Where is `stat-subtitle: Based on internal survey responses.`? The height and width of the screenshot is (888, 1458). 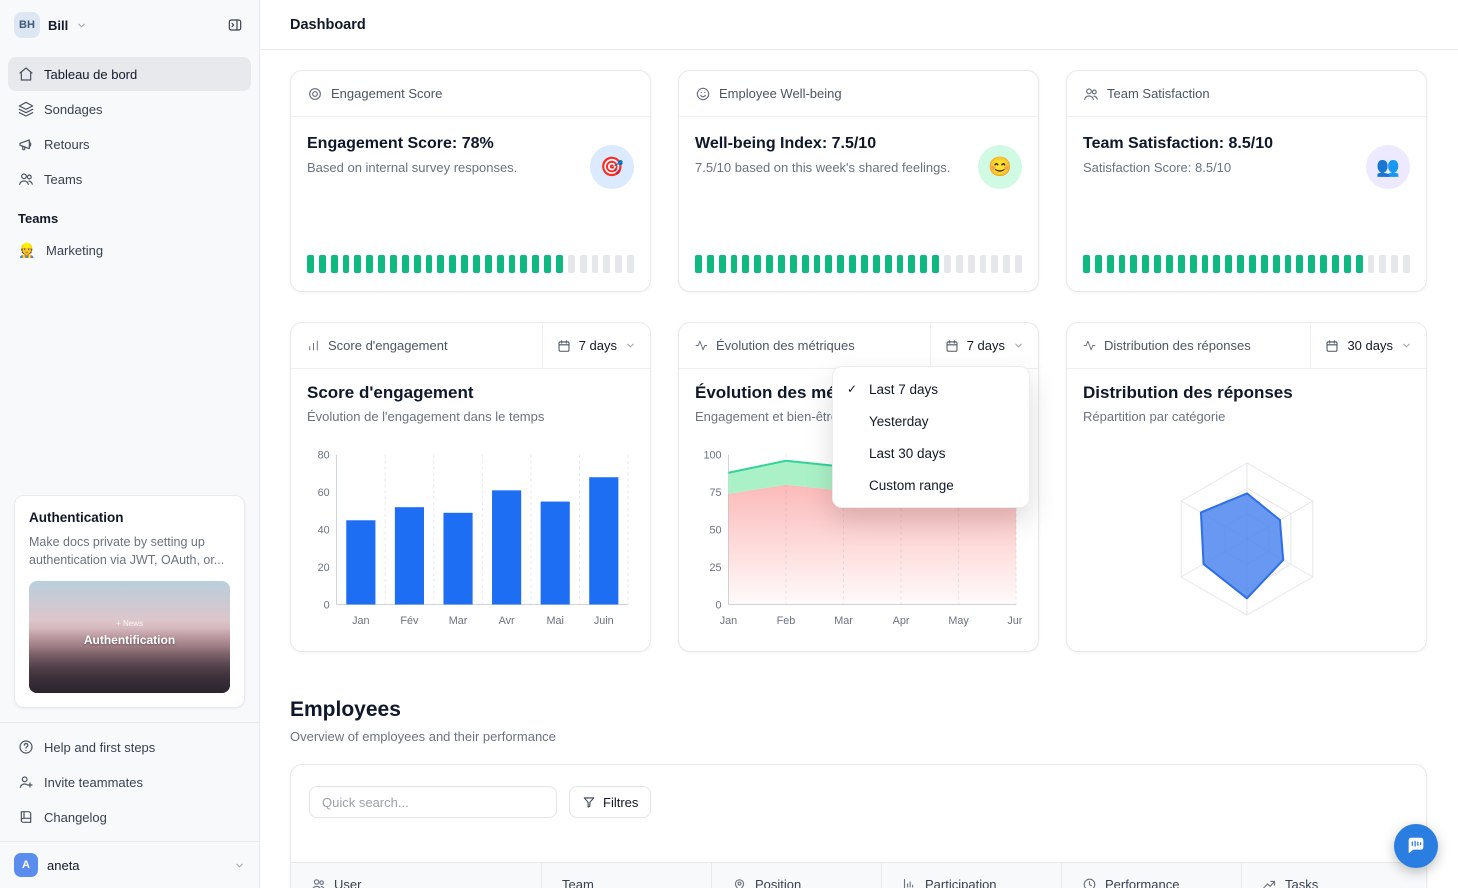 stat-subtitle: Based on internal survey responses. is located at coordinates (412, 167).